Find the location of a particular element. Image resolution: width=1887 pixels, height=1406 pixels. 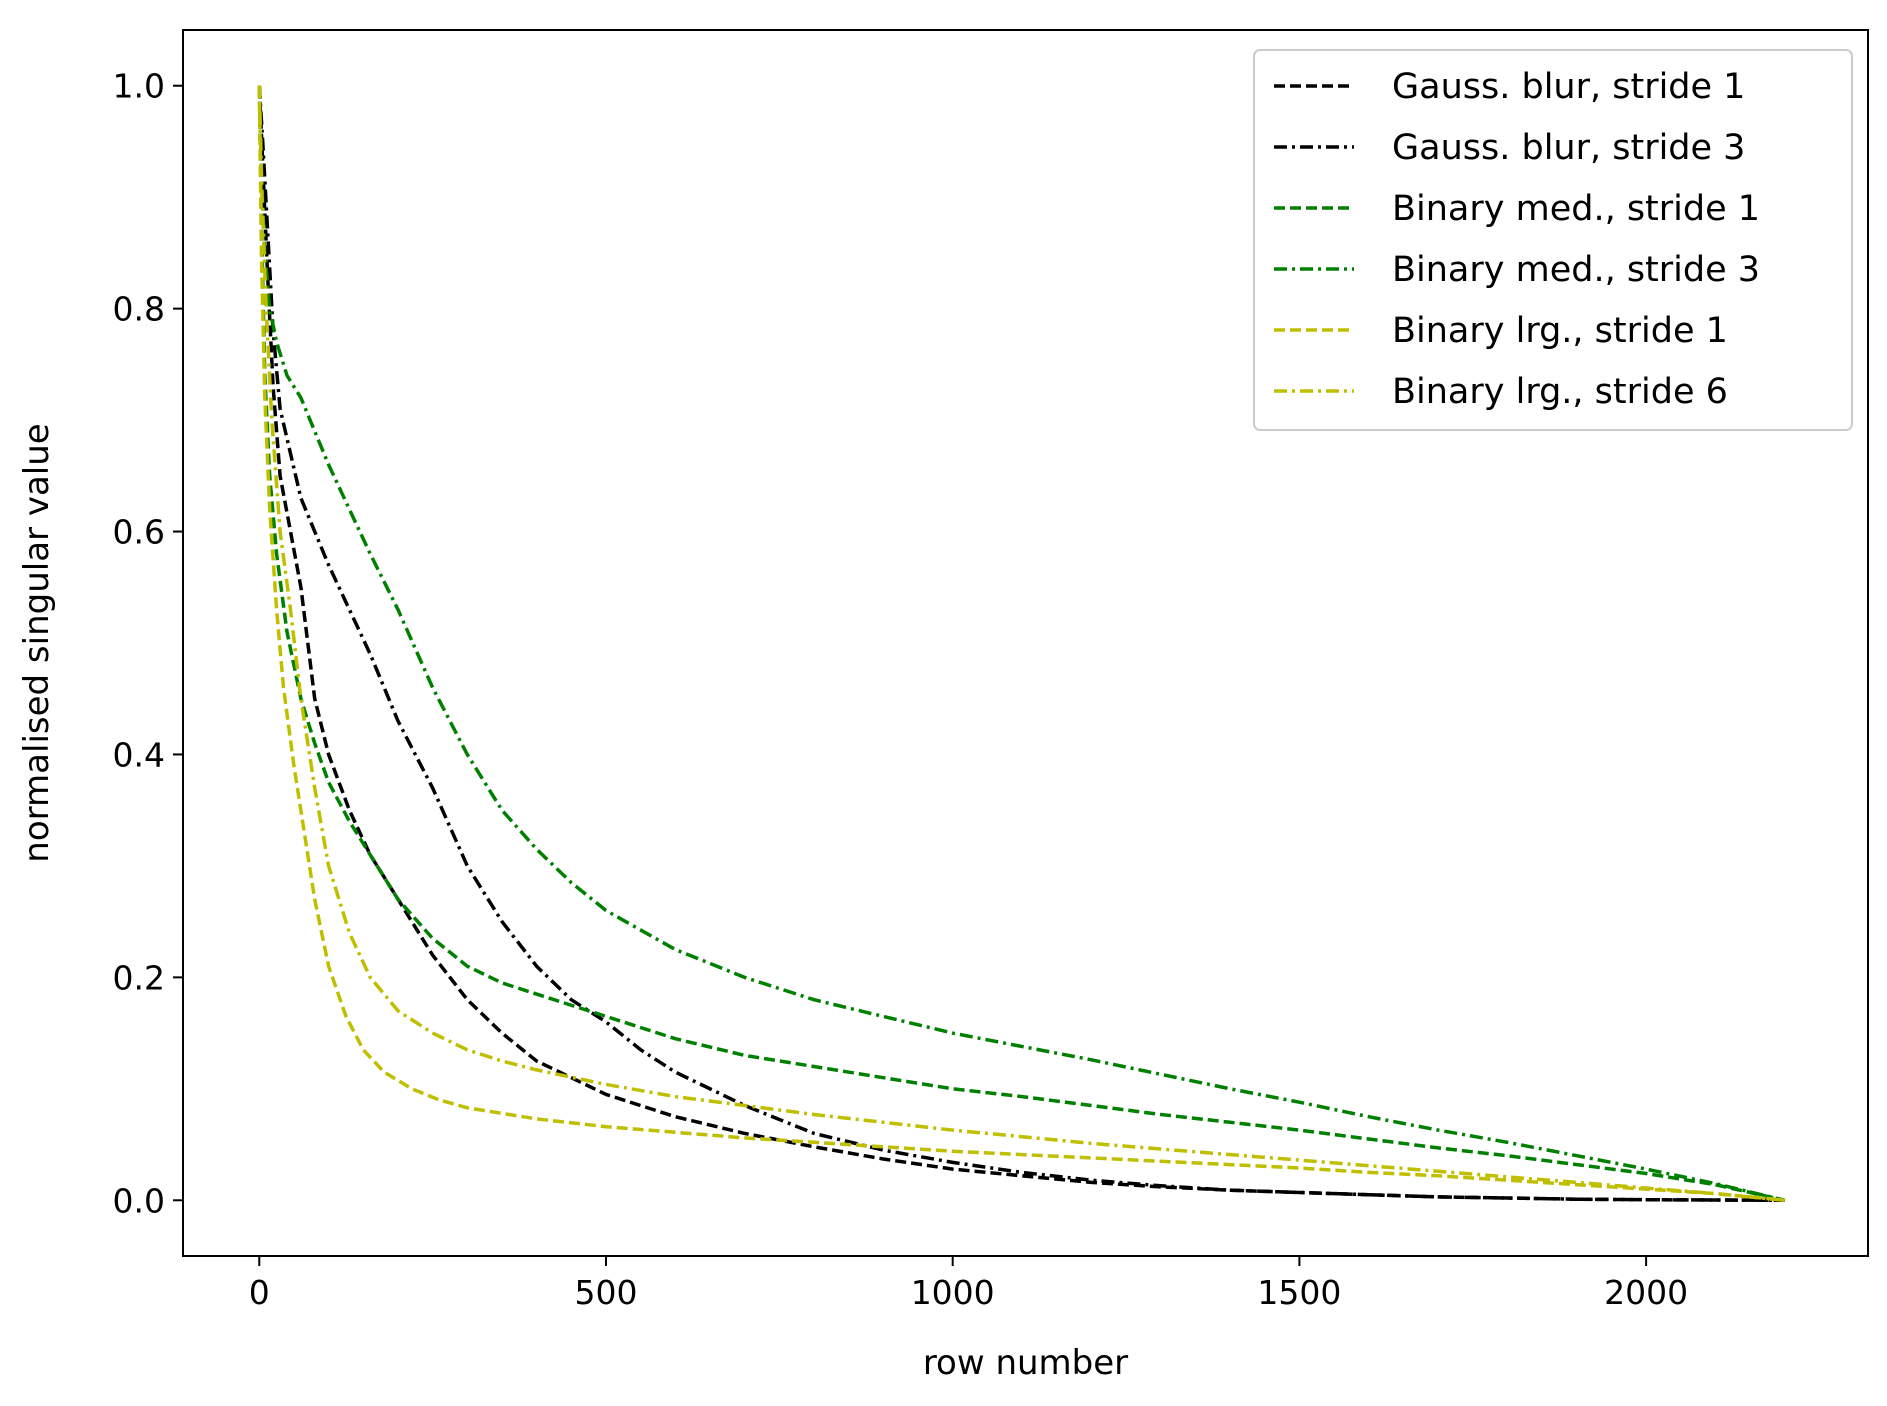

y-axis: 0.0 0.2 0.4 0.6 0.8 1.0 is located at coordinates (148, 643).